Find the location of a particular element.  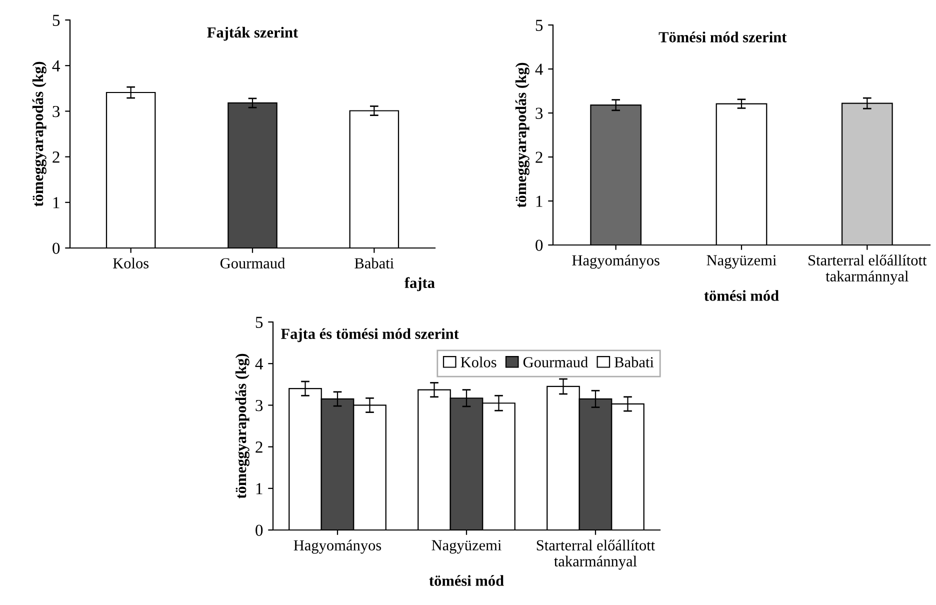

legend-label: Kolos is located at coordinates (478, 362).